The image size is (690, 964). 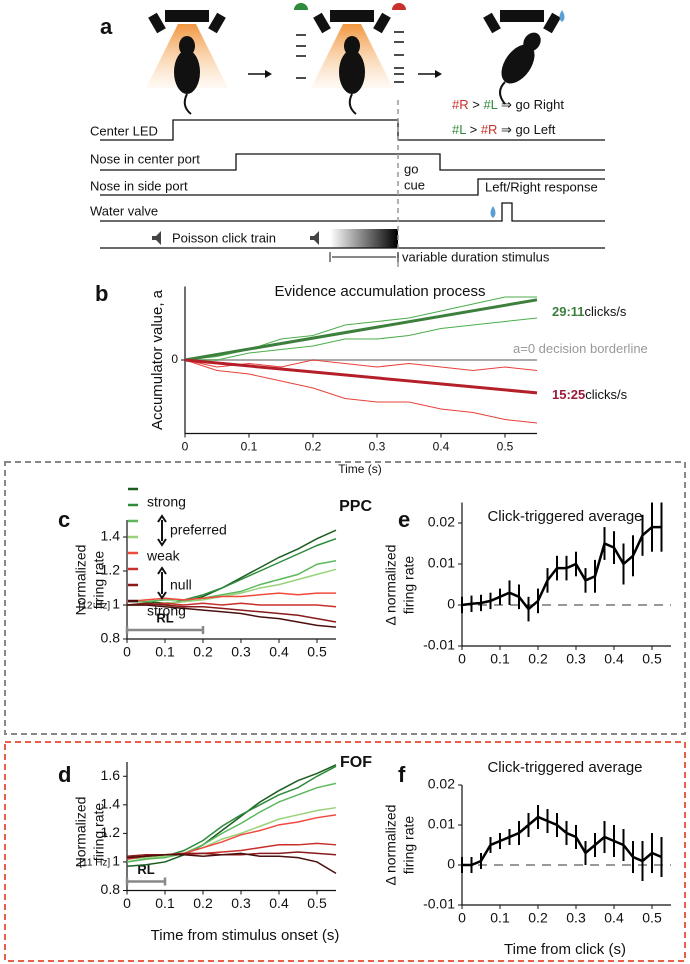 I want to click on mouse-left, so click(x=187, y=62).